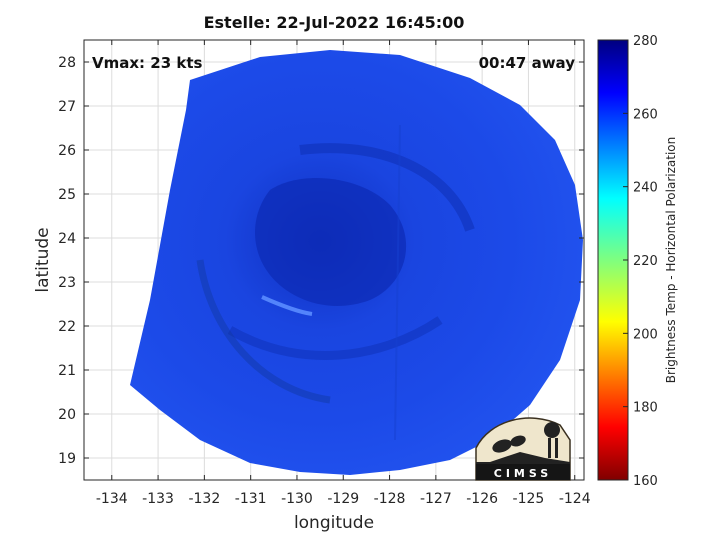  What do you see at coordinates (147, 63) in the screenshot?
I see `vmax-annotation: Vmax: 23 kts` at bounding box center [147, 63].